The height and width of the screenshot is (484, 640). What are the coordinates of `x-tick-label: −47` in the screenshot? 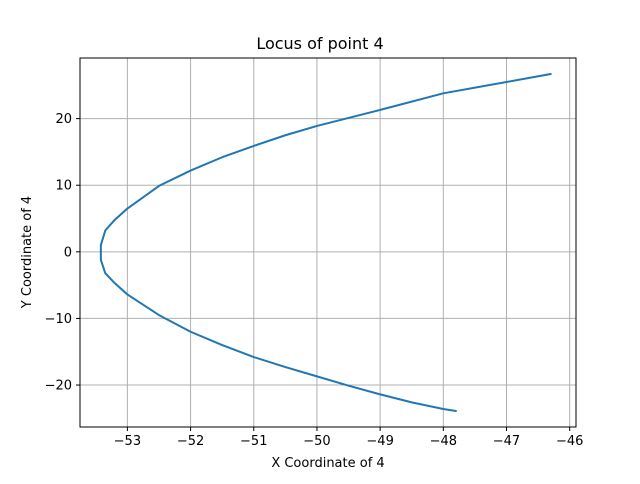 It's located at (506, 441).